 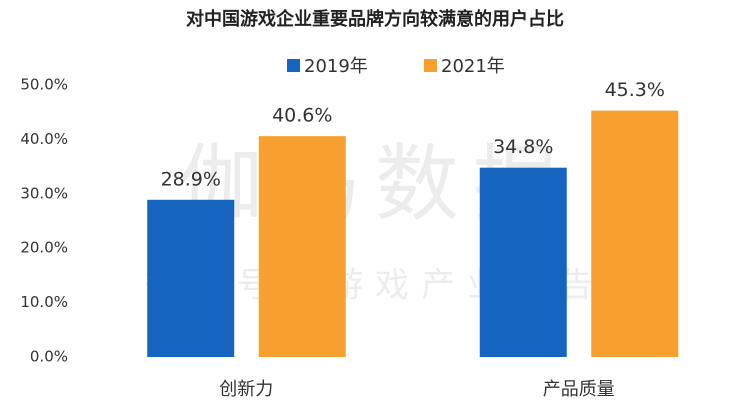 I want to click on y-tick-label: 40.0%, so click(x=44, y=139).